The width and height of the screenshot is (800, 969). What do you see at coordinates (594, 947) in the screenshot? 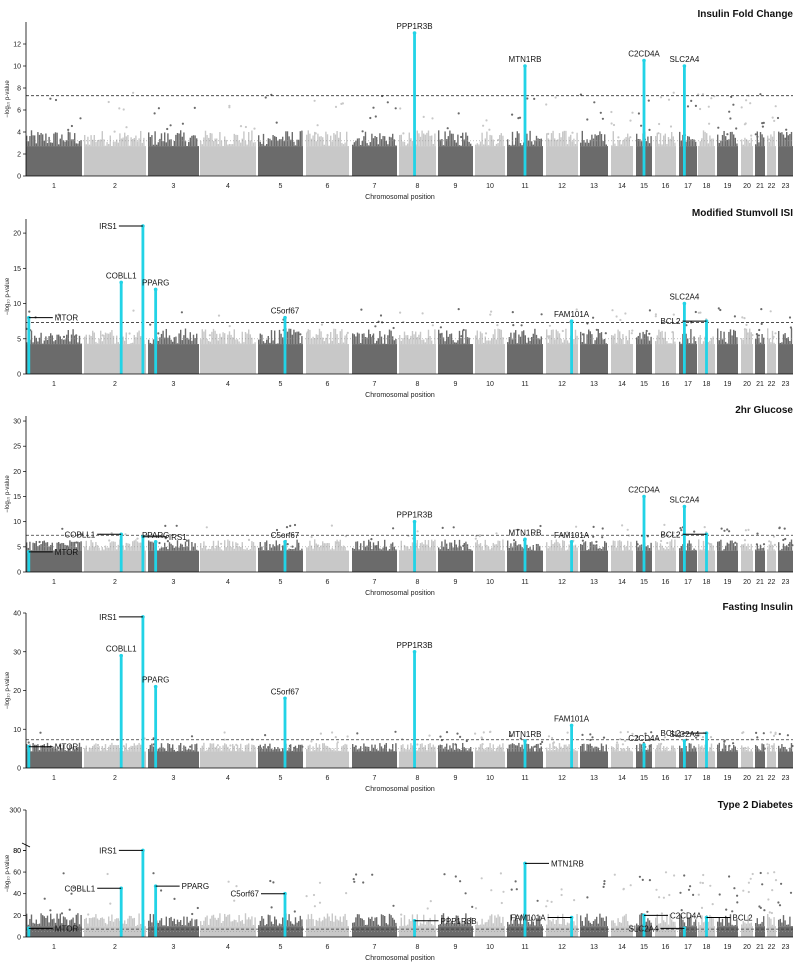
I see `chr-label: 13` at bounding box center [594, 947].